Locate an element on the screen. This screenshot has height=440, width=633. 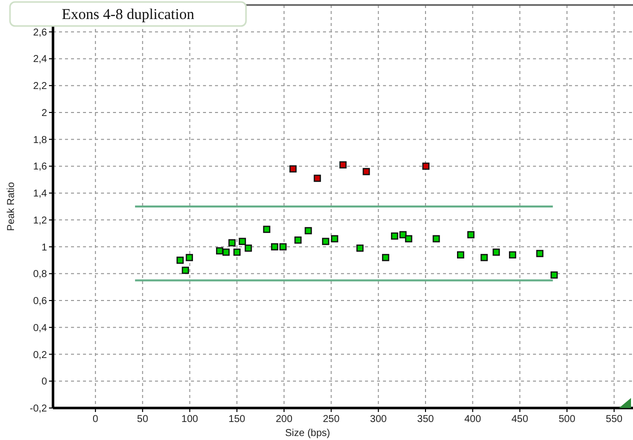
x-tick-label: 50 is located at coordinates (143, 419).